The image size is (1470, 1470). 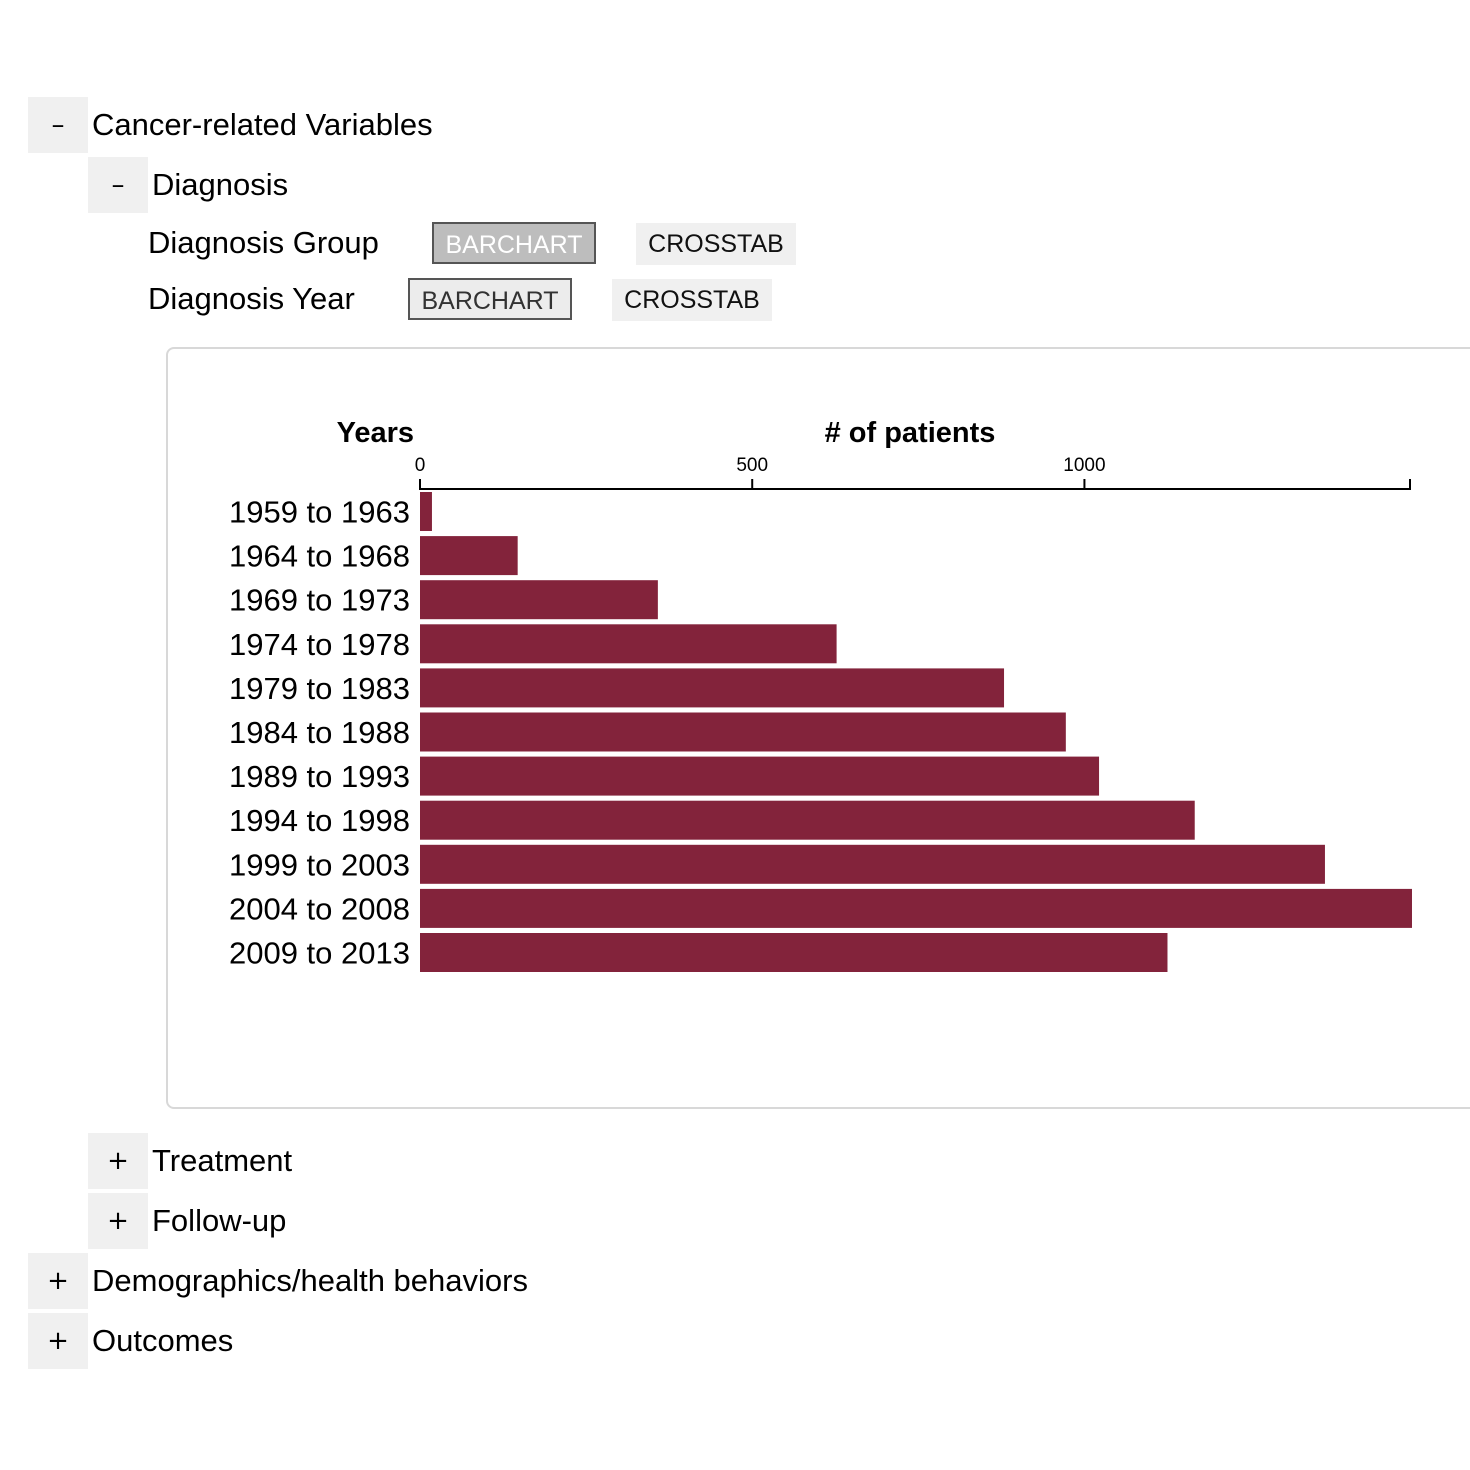 I want to click on category-label: 1999 to 2003, so click(x=319, y=864).